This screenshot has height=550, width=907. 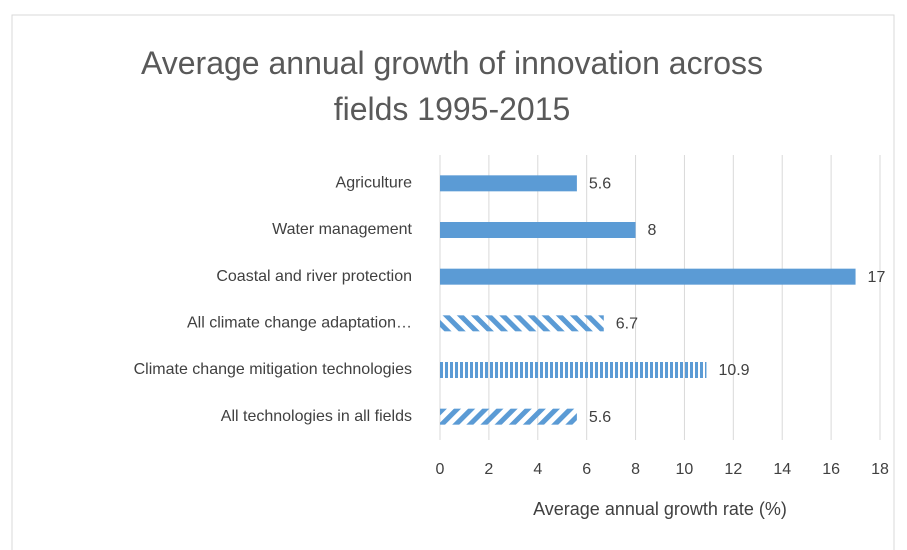 I want to click on y-tick-label: Water management, so click(x=342, y=229).